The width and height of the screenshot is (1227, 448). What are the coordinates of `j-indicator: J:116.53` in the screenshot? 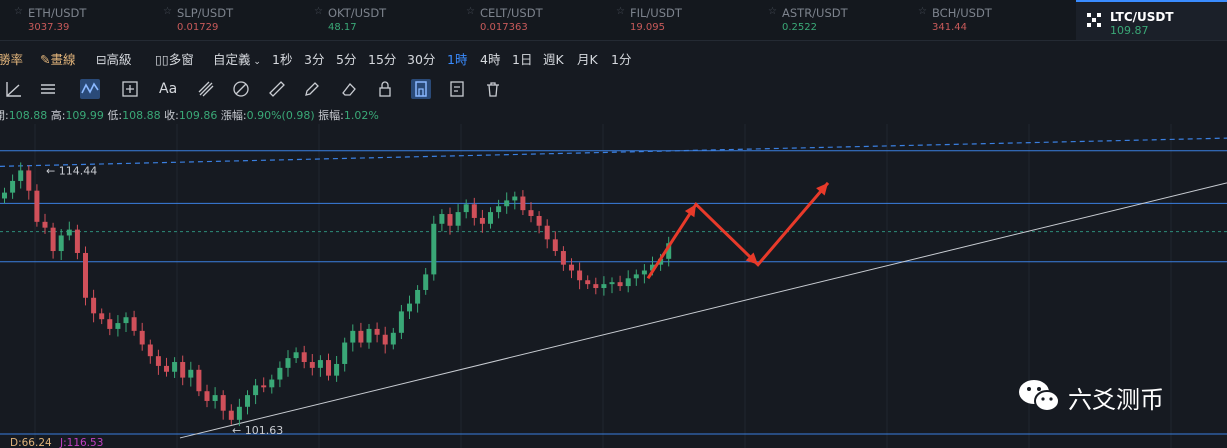 It's located at (81, 442).